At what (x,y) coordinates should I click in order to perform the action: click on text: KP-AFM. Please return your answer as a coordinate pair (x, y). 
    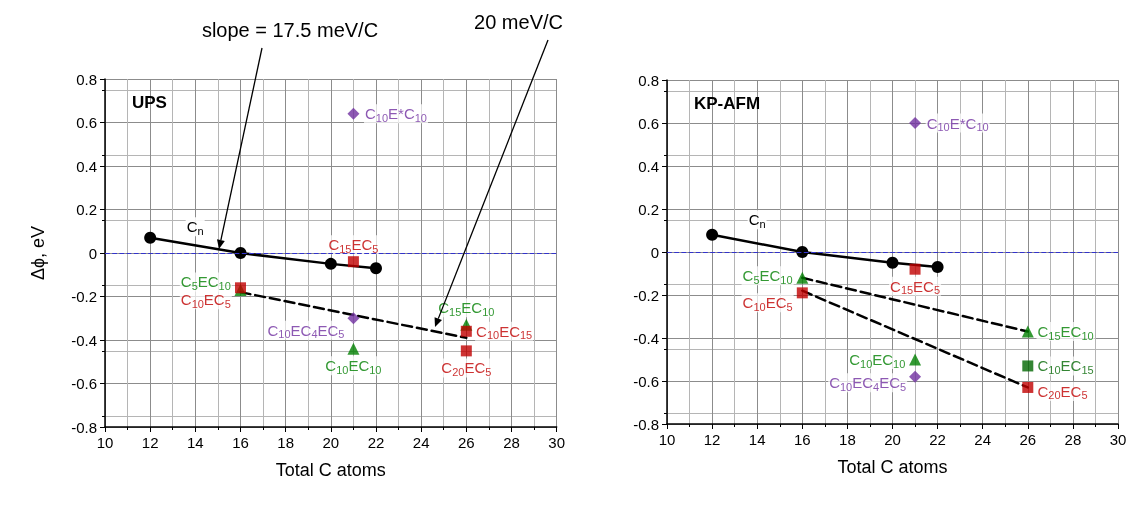
    Looking at the image, I should click on (727, 103).